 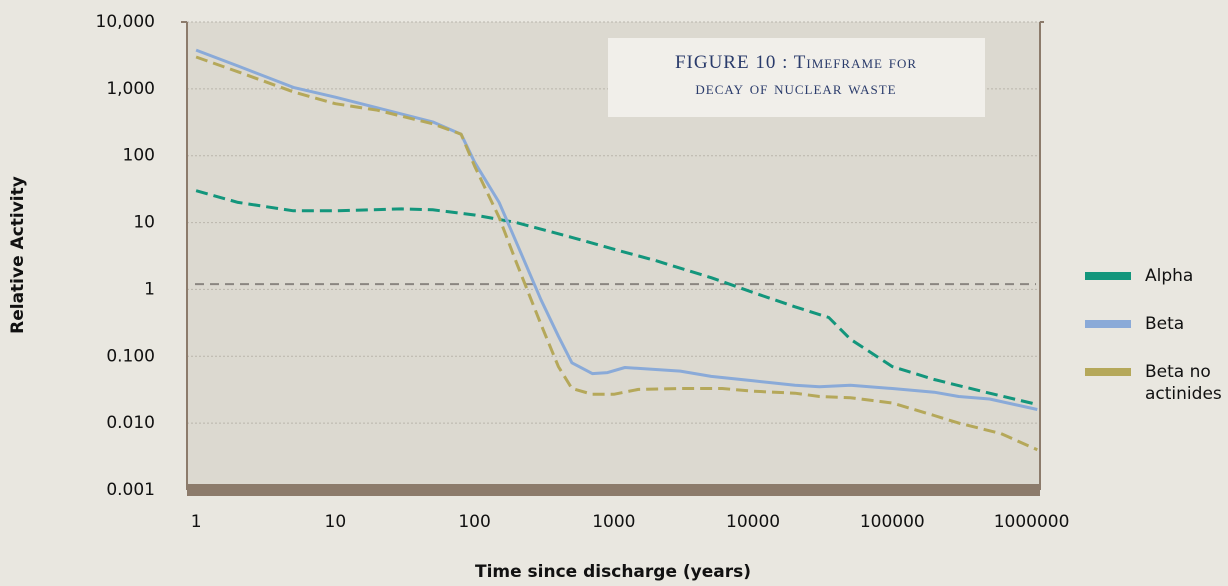 What do you see at coordinates (613, 522) in the screenshot?
I see `x-tick-label: 1000` at bounding box center [613, 522].